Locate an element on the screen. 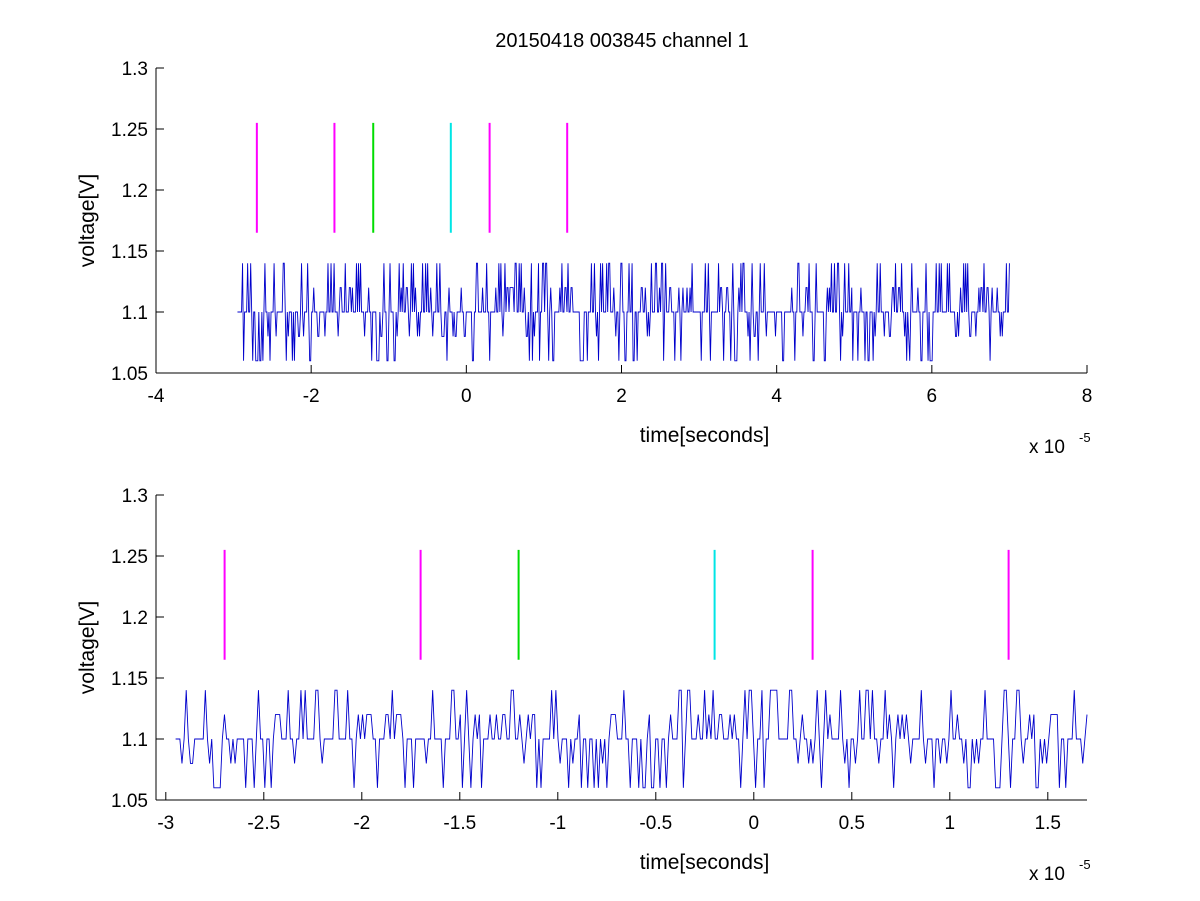 This screenshot has width=1200, height=901. x-tick-label: 1 is located at coordinates (950, 823).